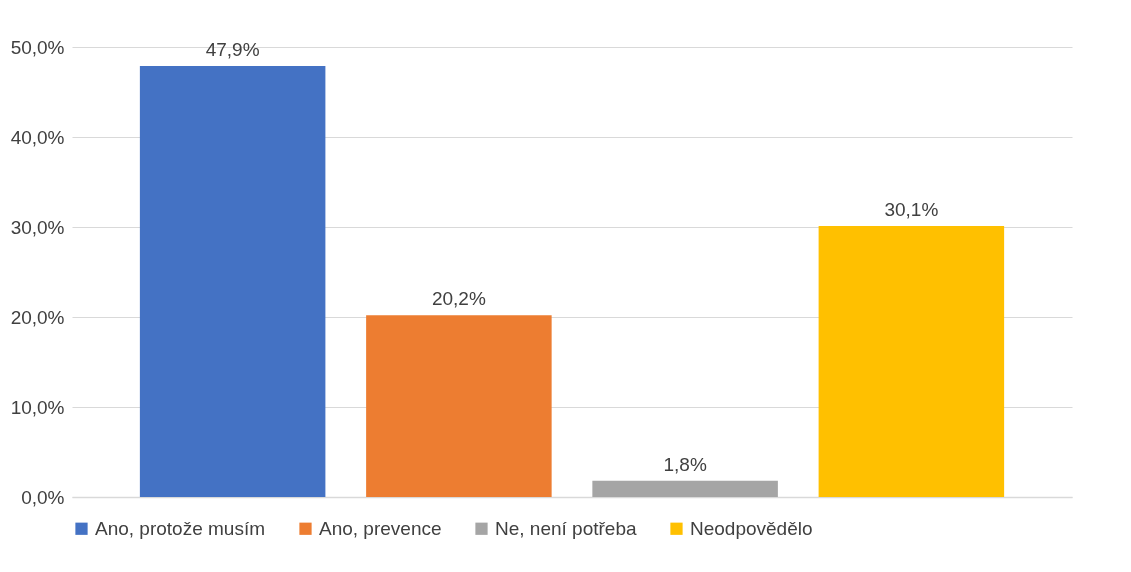 This screenshot has width=1131, height=572. What do you see at coordinates (37, 407) in the screenshot?
I see `y-tick-label: 10,0%` at bounding box center [37, 407].